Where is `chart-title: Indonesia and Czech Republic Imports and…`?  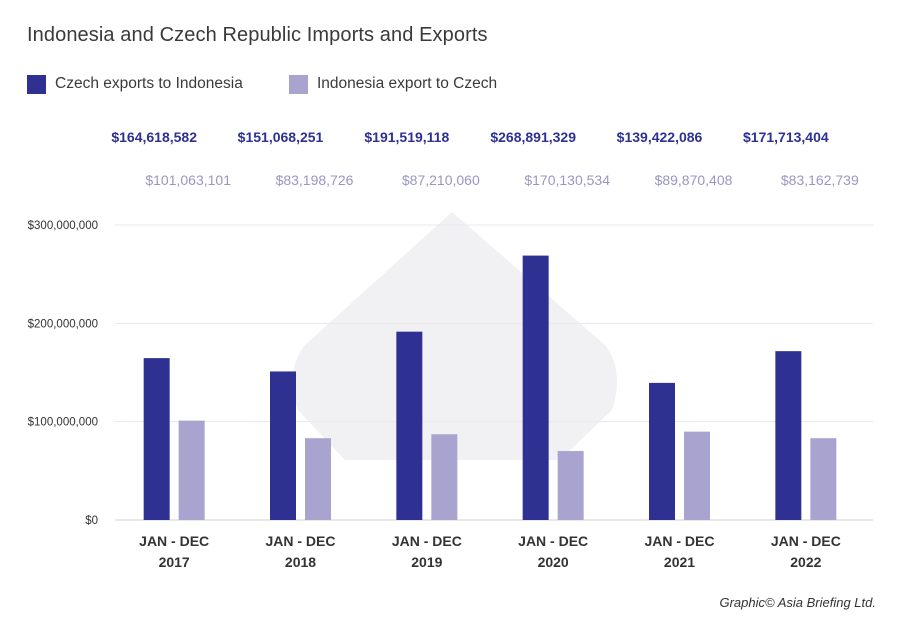 chart-title: Indonesia and Czech Republic Imports and… is located at coordinates (257, 35).